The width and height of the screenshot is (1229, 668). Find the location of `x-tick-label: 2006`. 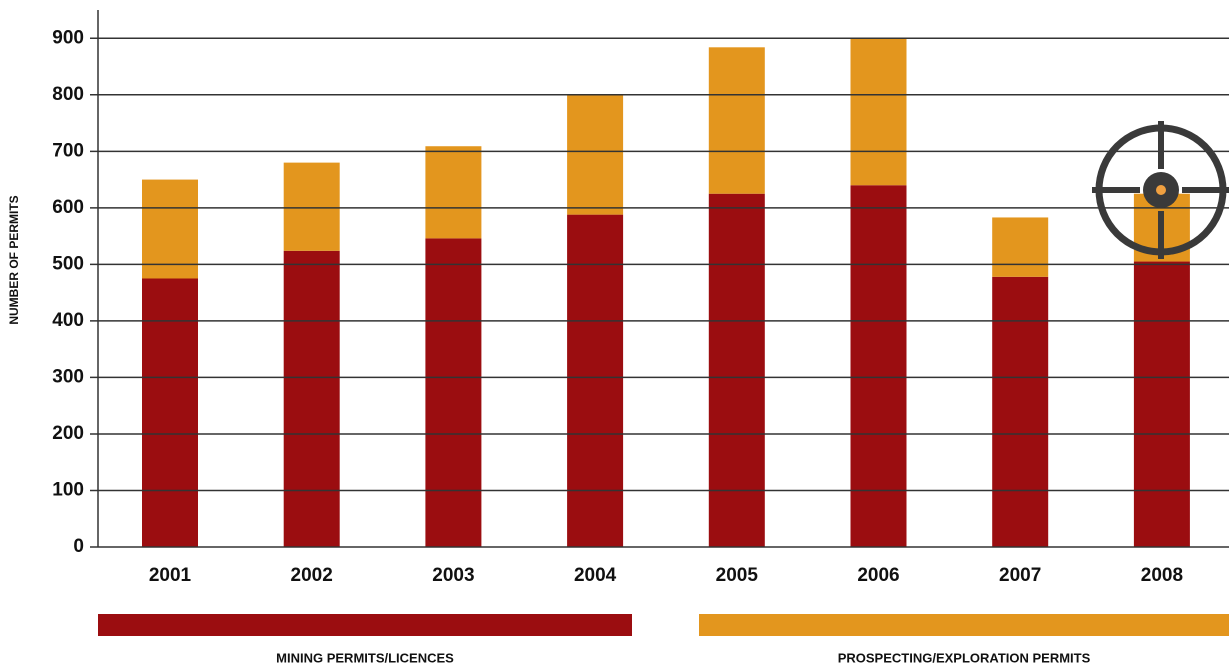

x-tick-label: 2006 is located at coordinates (878, 575).